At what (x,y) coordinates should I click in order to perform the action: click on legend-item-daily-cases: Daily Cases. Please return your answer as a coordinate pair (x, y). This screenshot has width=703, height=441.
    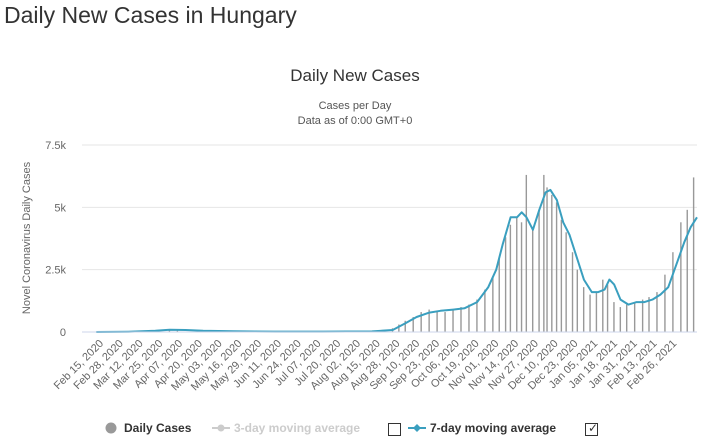
    Looking at the image, I should click on (147, 428).